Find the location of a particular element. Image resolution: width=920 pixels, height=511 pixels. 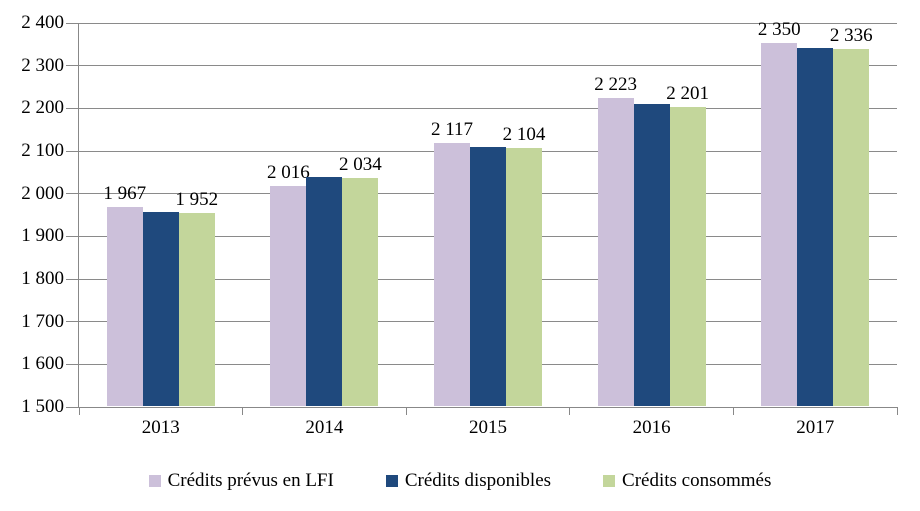

bar-label: 2 104 is located at coordinates (524, 135).